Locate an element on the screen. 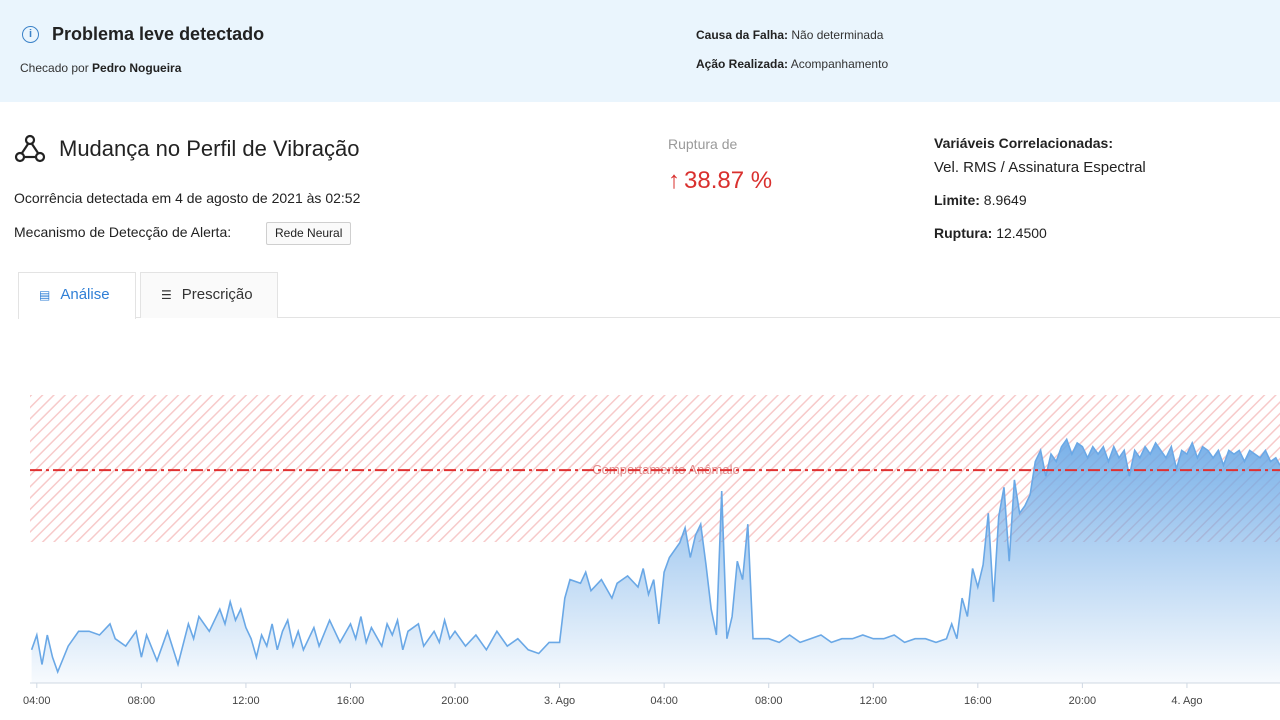 This screenshot has height=720, width=1280. correlated-variables: Vel. RMS / Assinatura Espectral is located at coordinates (1040, 167).